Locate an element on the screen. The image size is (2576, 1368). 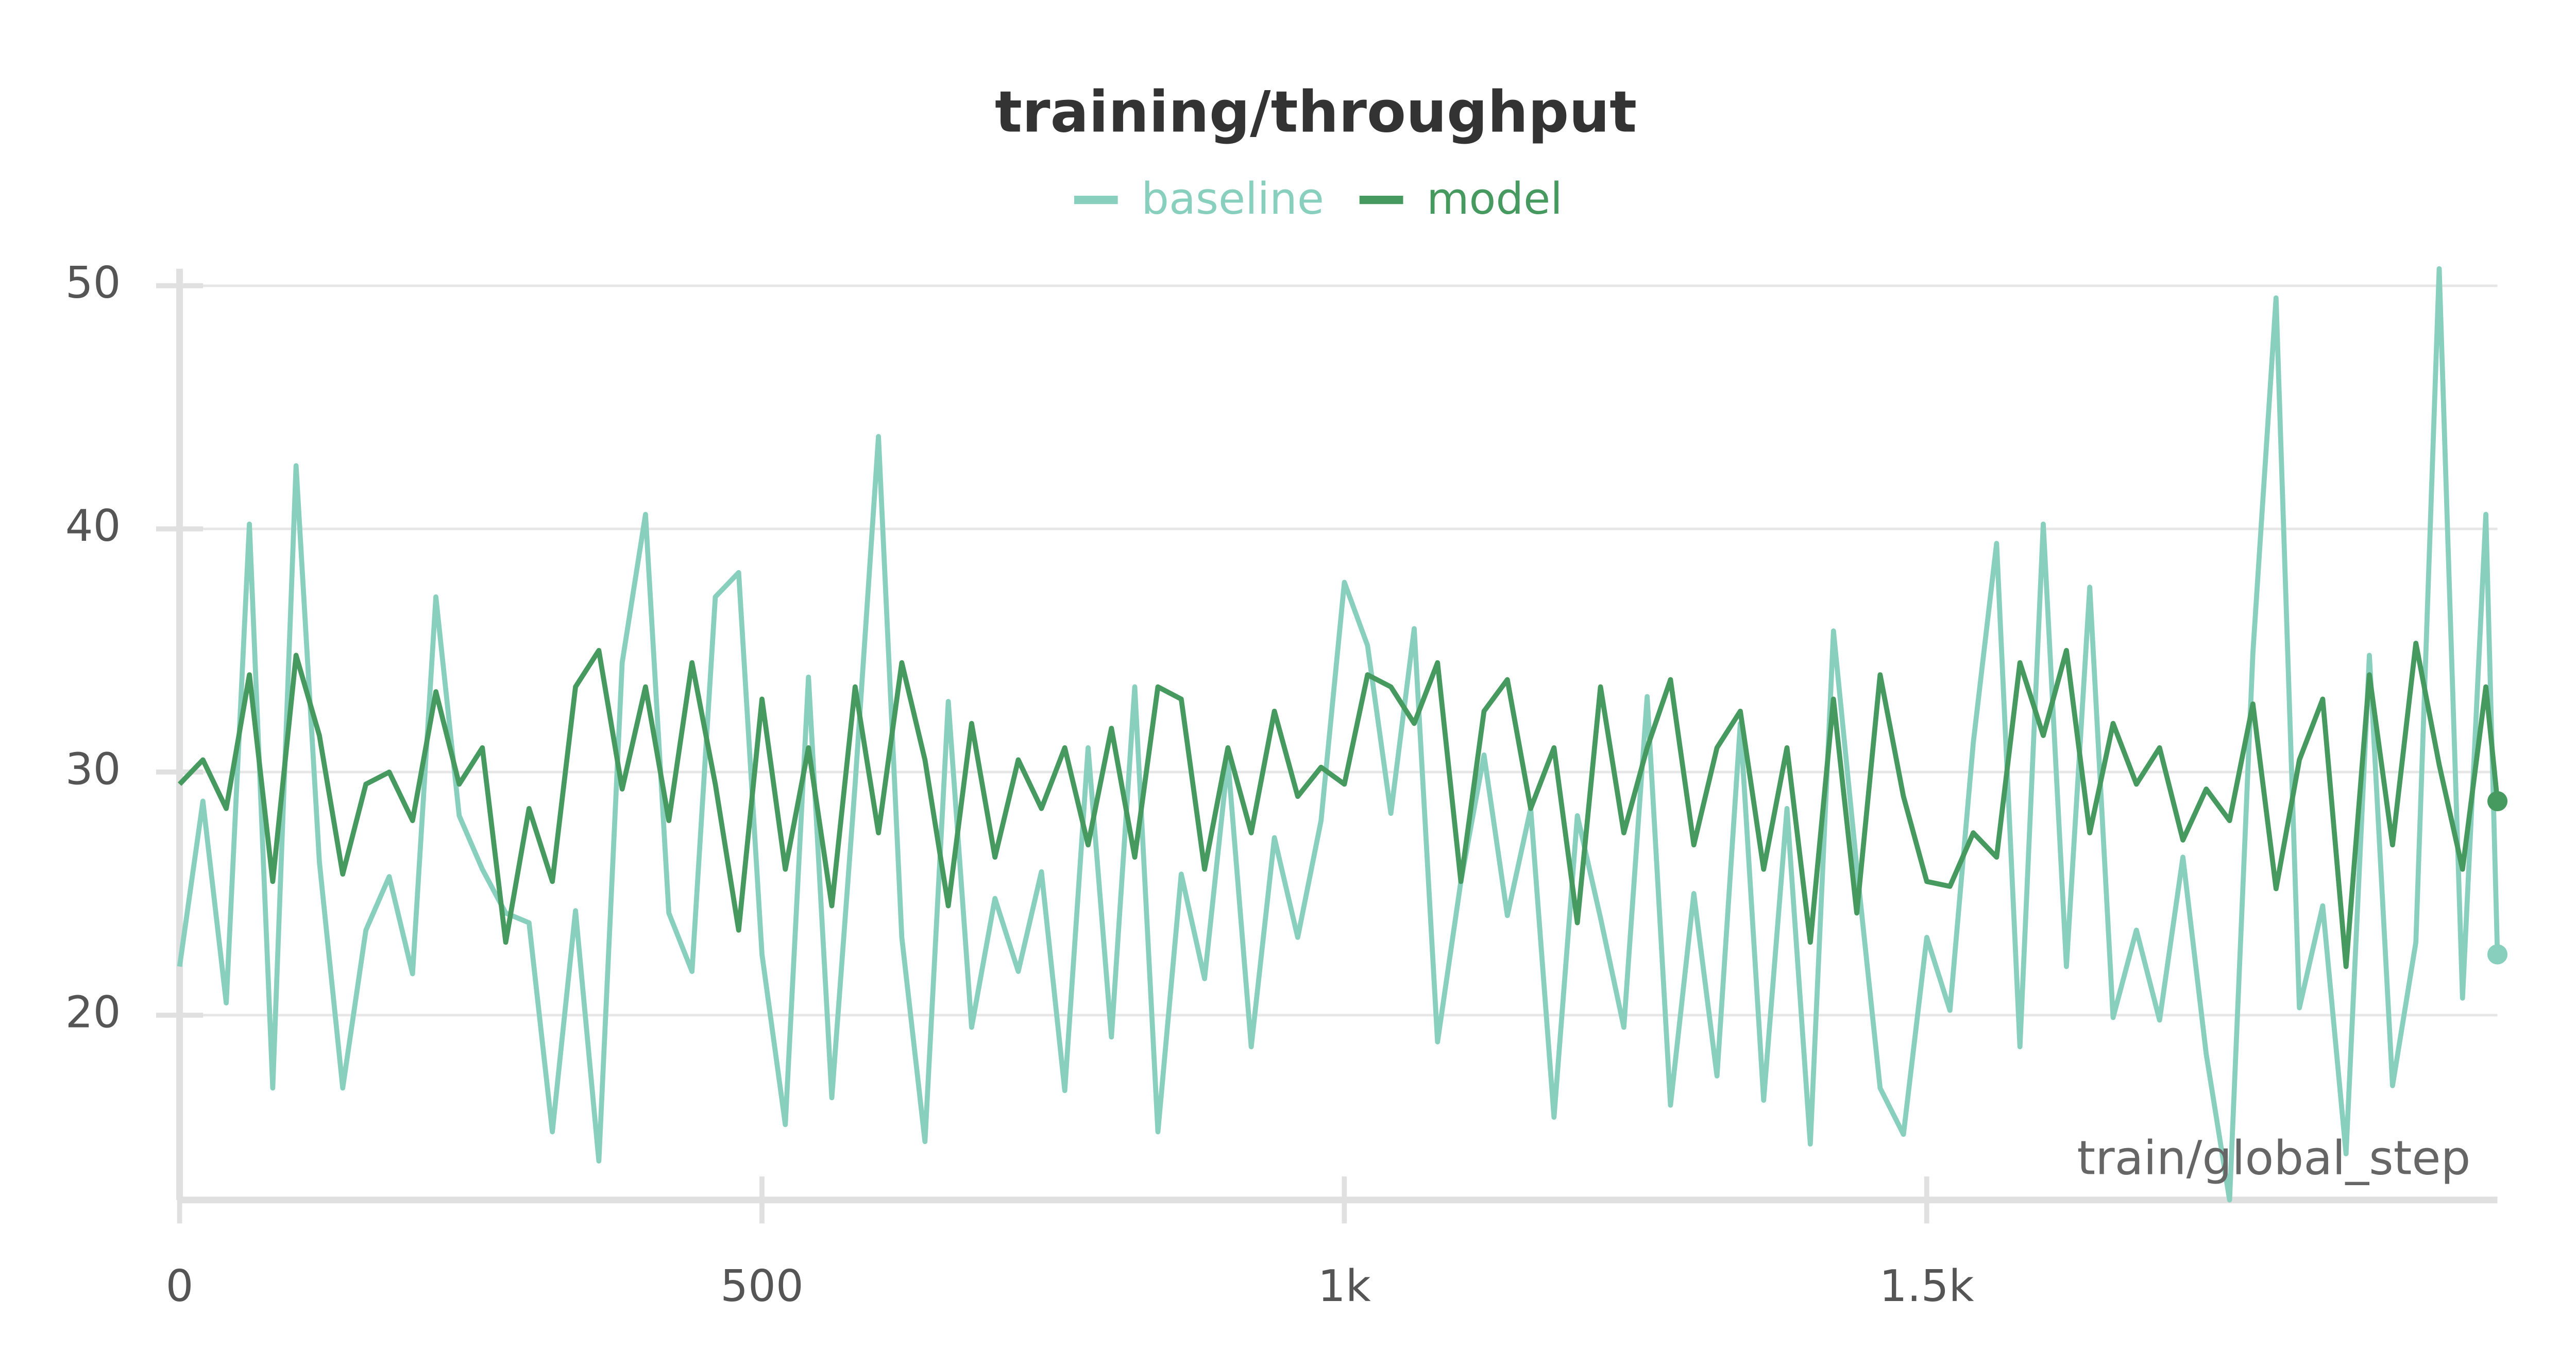
y-tick-label: 20 is located at coordinates (93, 1011).